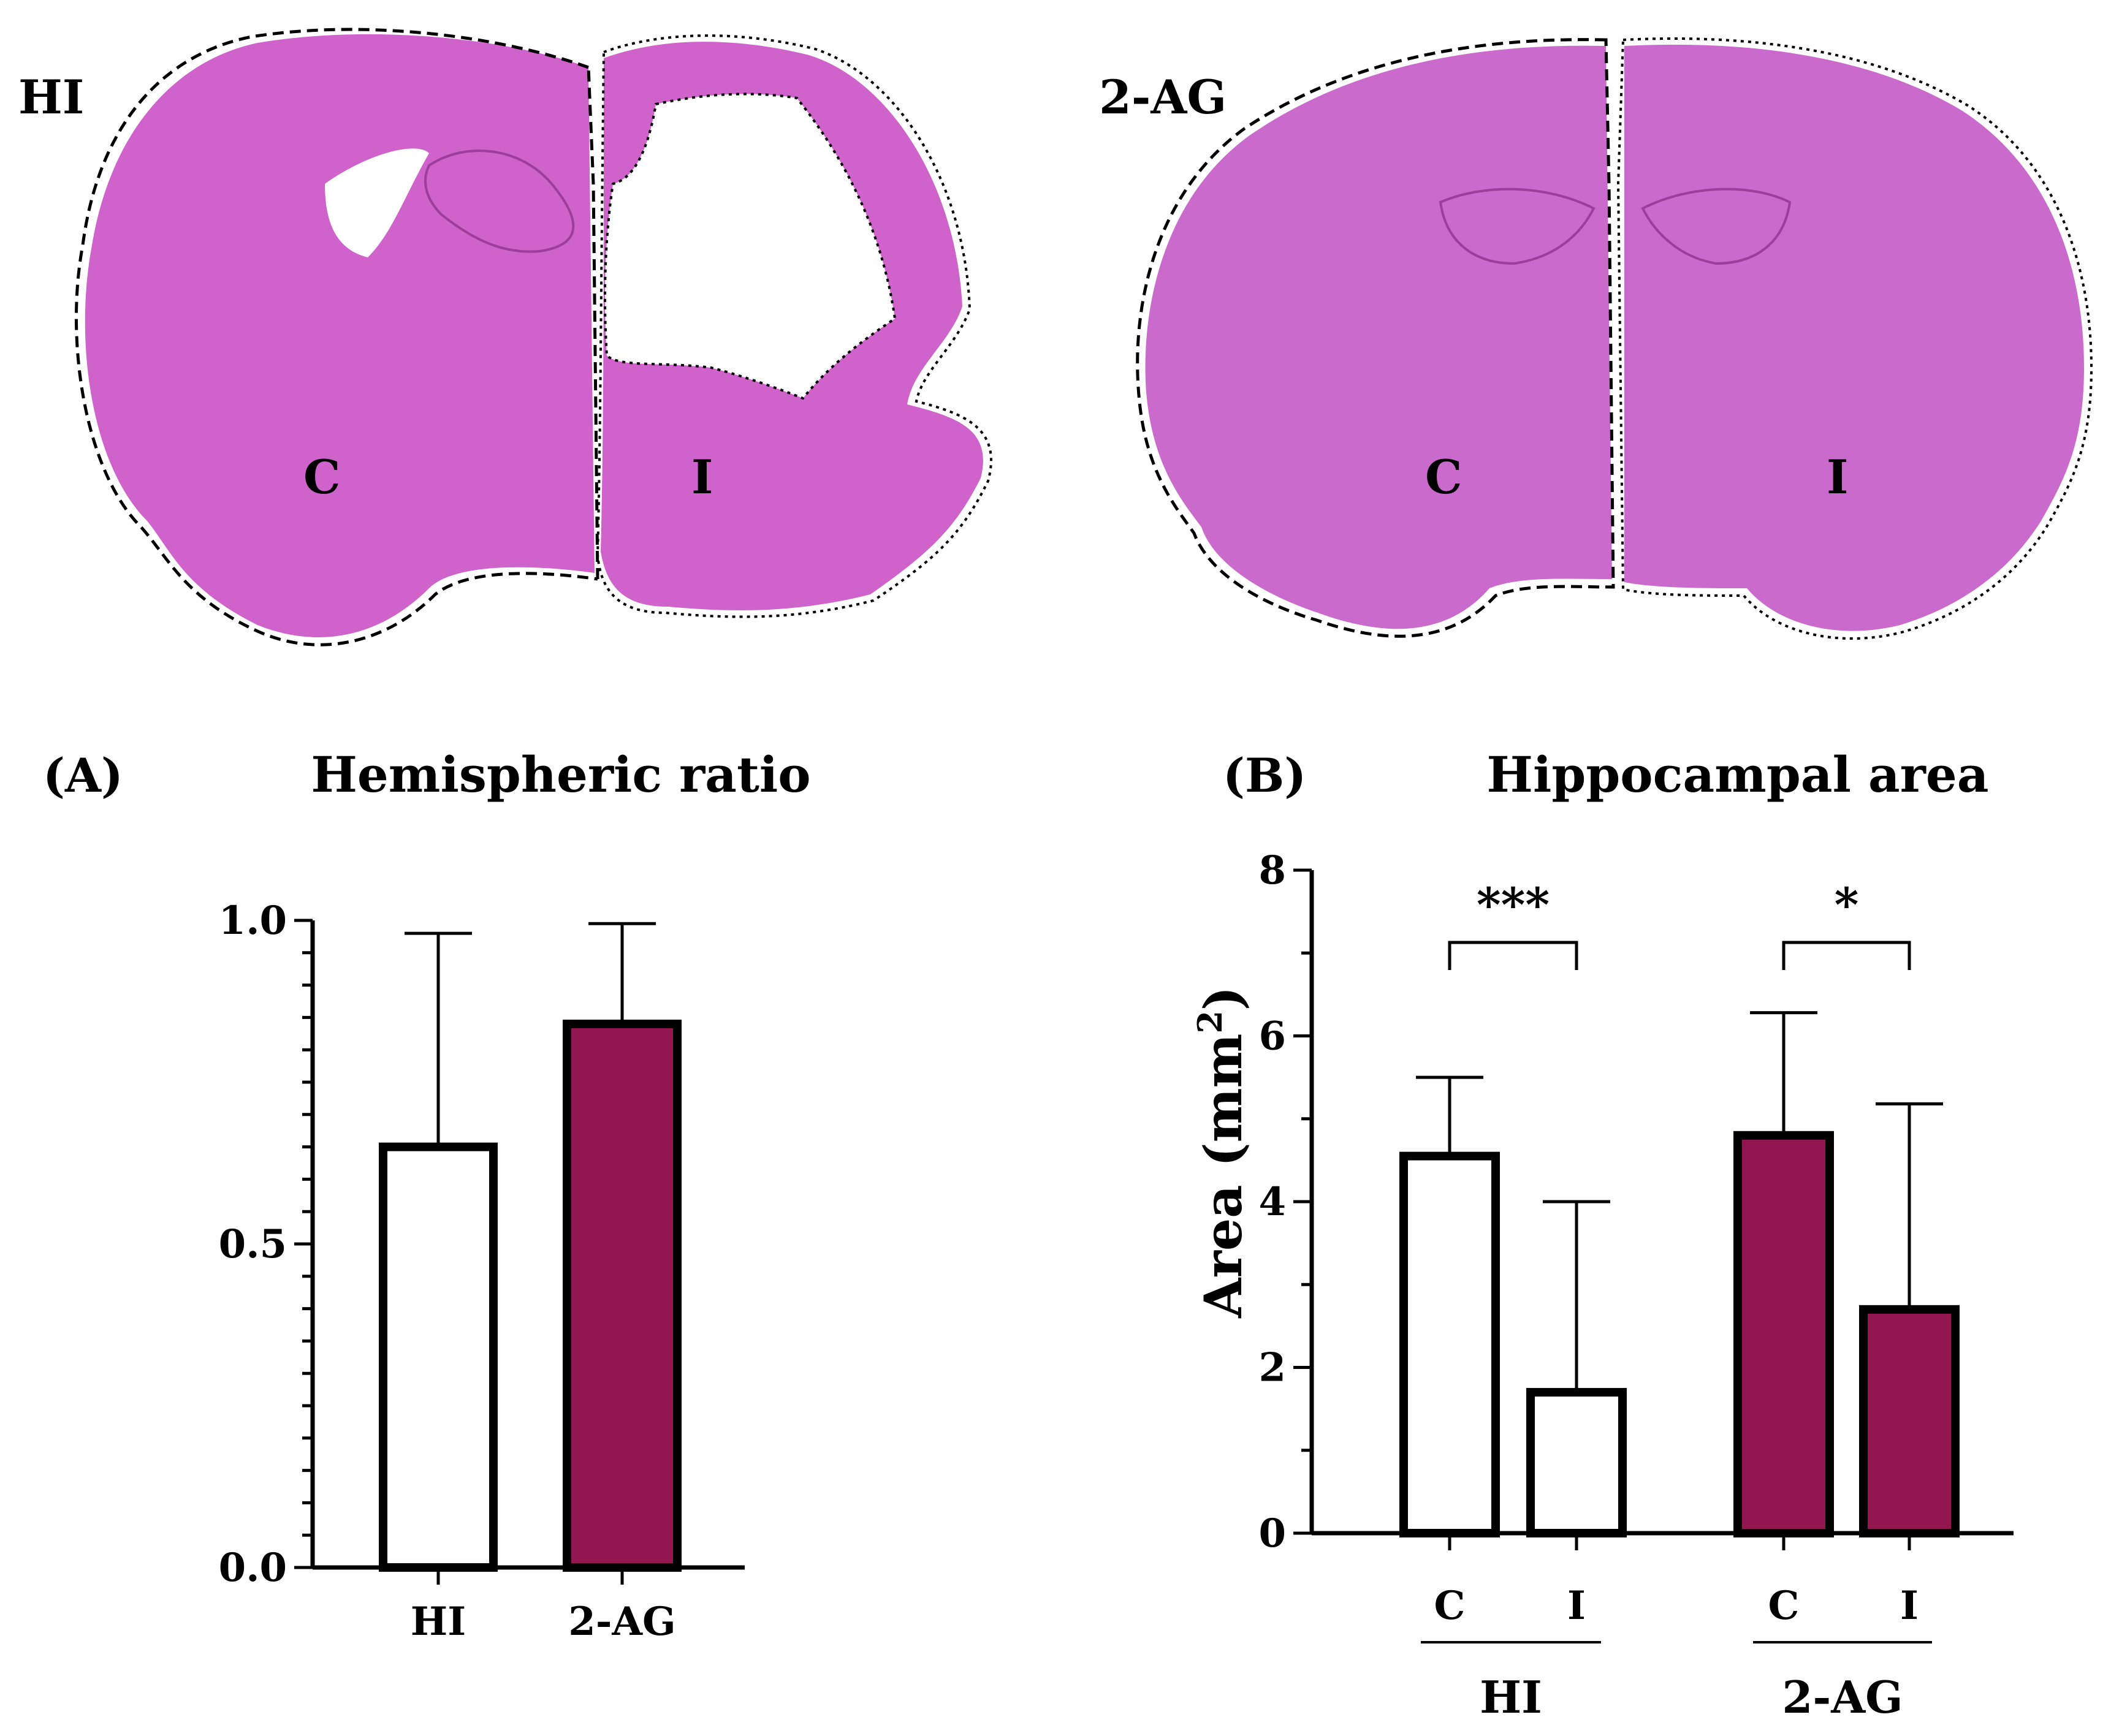  What do you see at coordinates (1838, 477) in the screenshot?
I see `brain-2ag-i-label: I` at bounding box center [1838, 477].